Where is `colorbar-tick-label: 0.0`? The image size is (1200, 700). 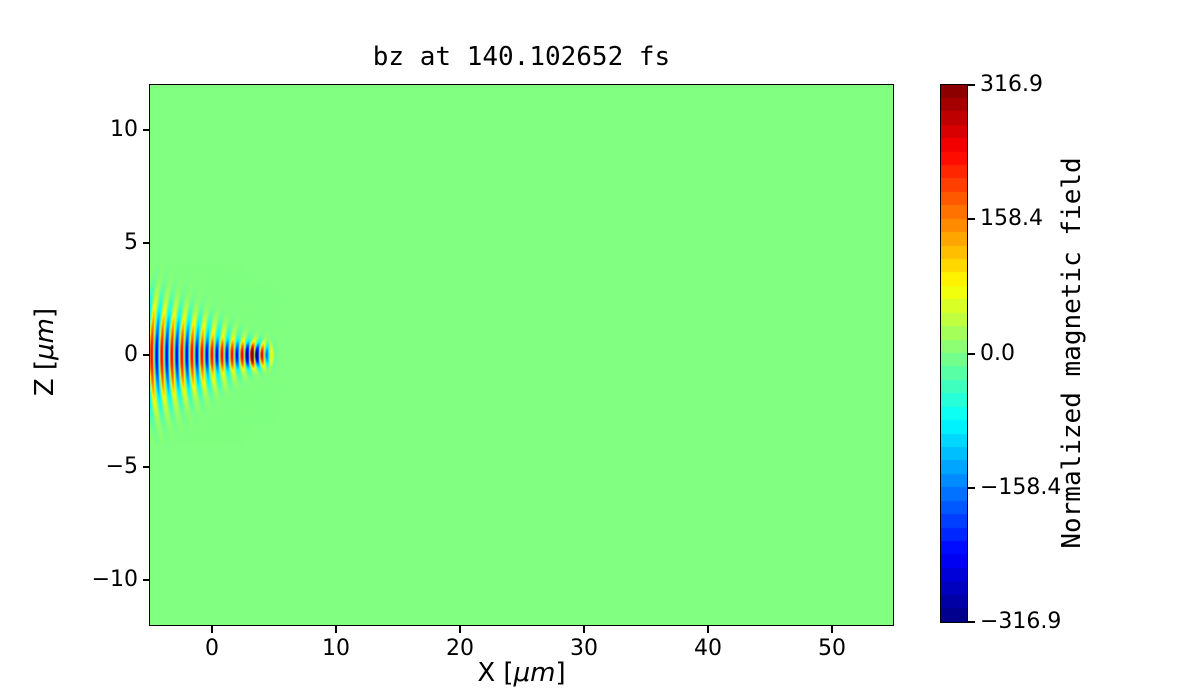
colorbar-tick-label: 0.0 is located at coordinates (997, 353).